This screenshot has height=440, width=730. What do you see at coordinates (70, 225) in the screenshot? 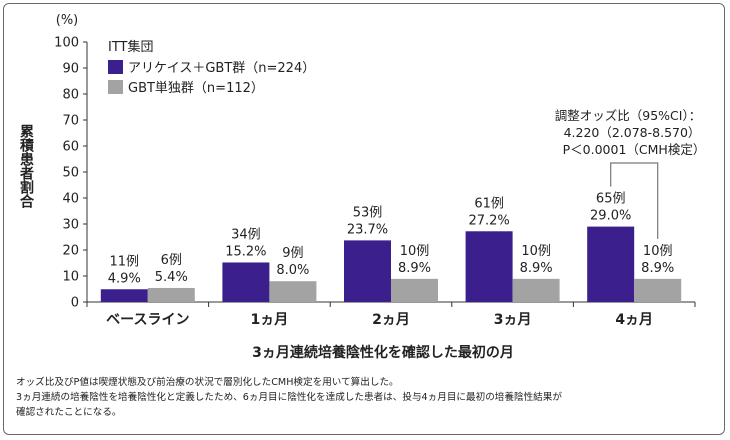
I see `y-tick-label: 30` at bounding box center [70, 225].